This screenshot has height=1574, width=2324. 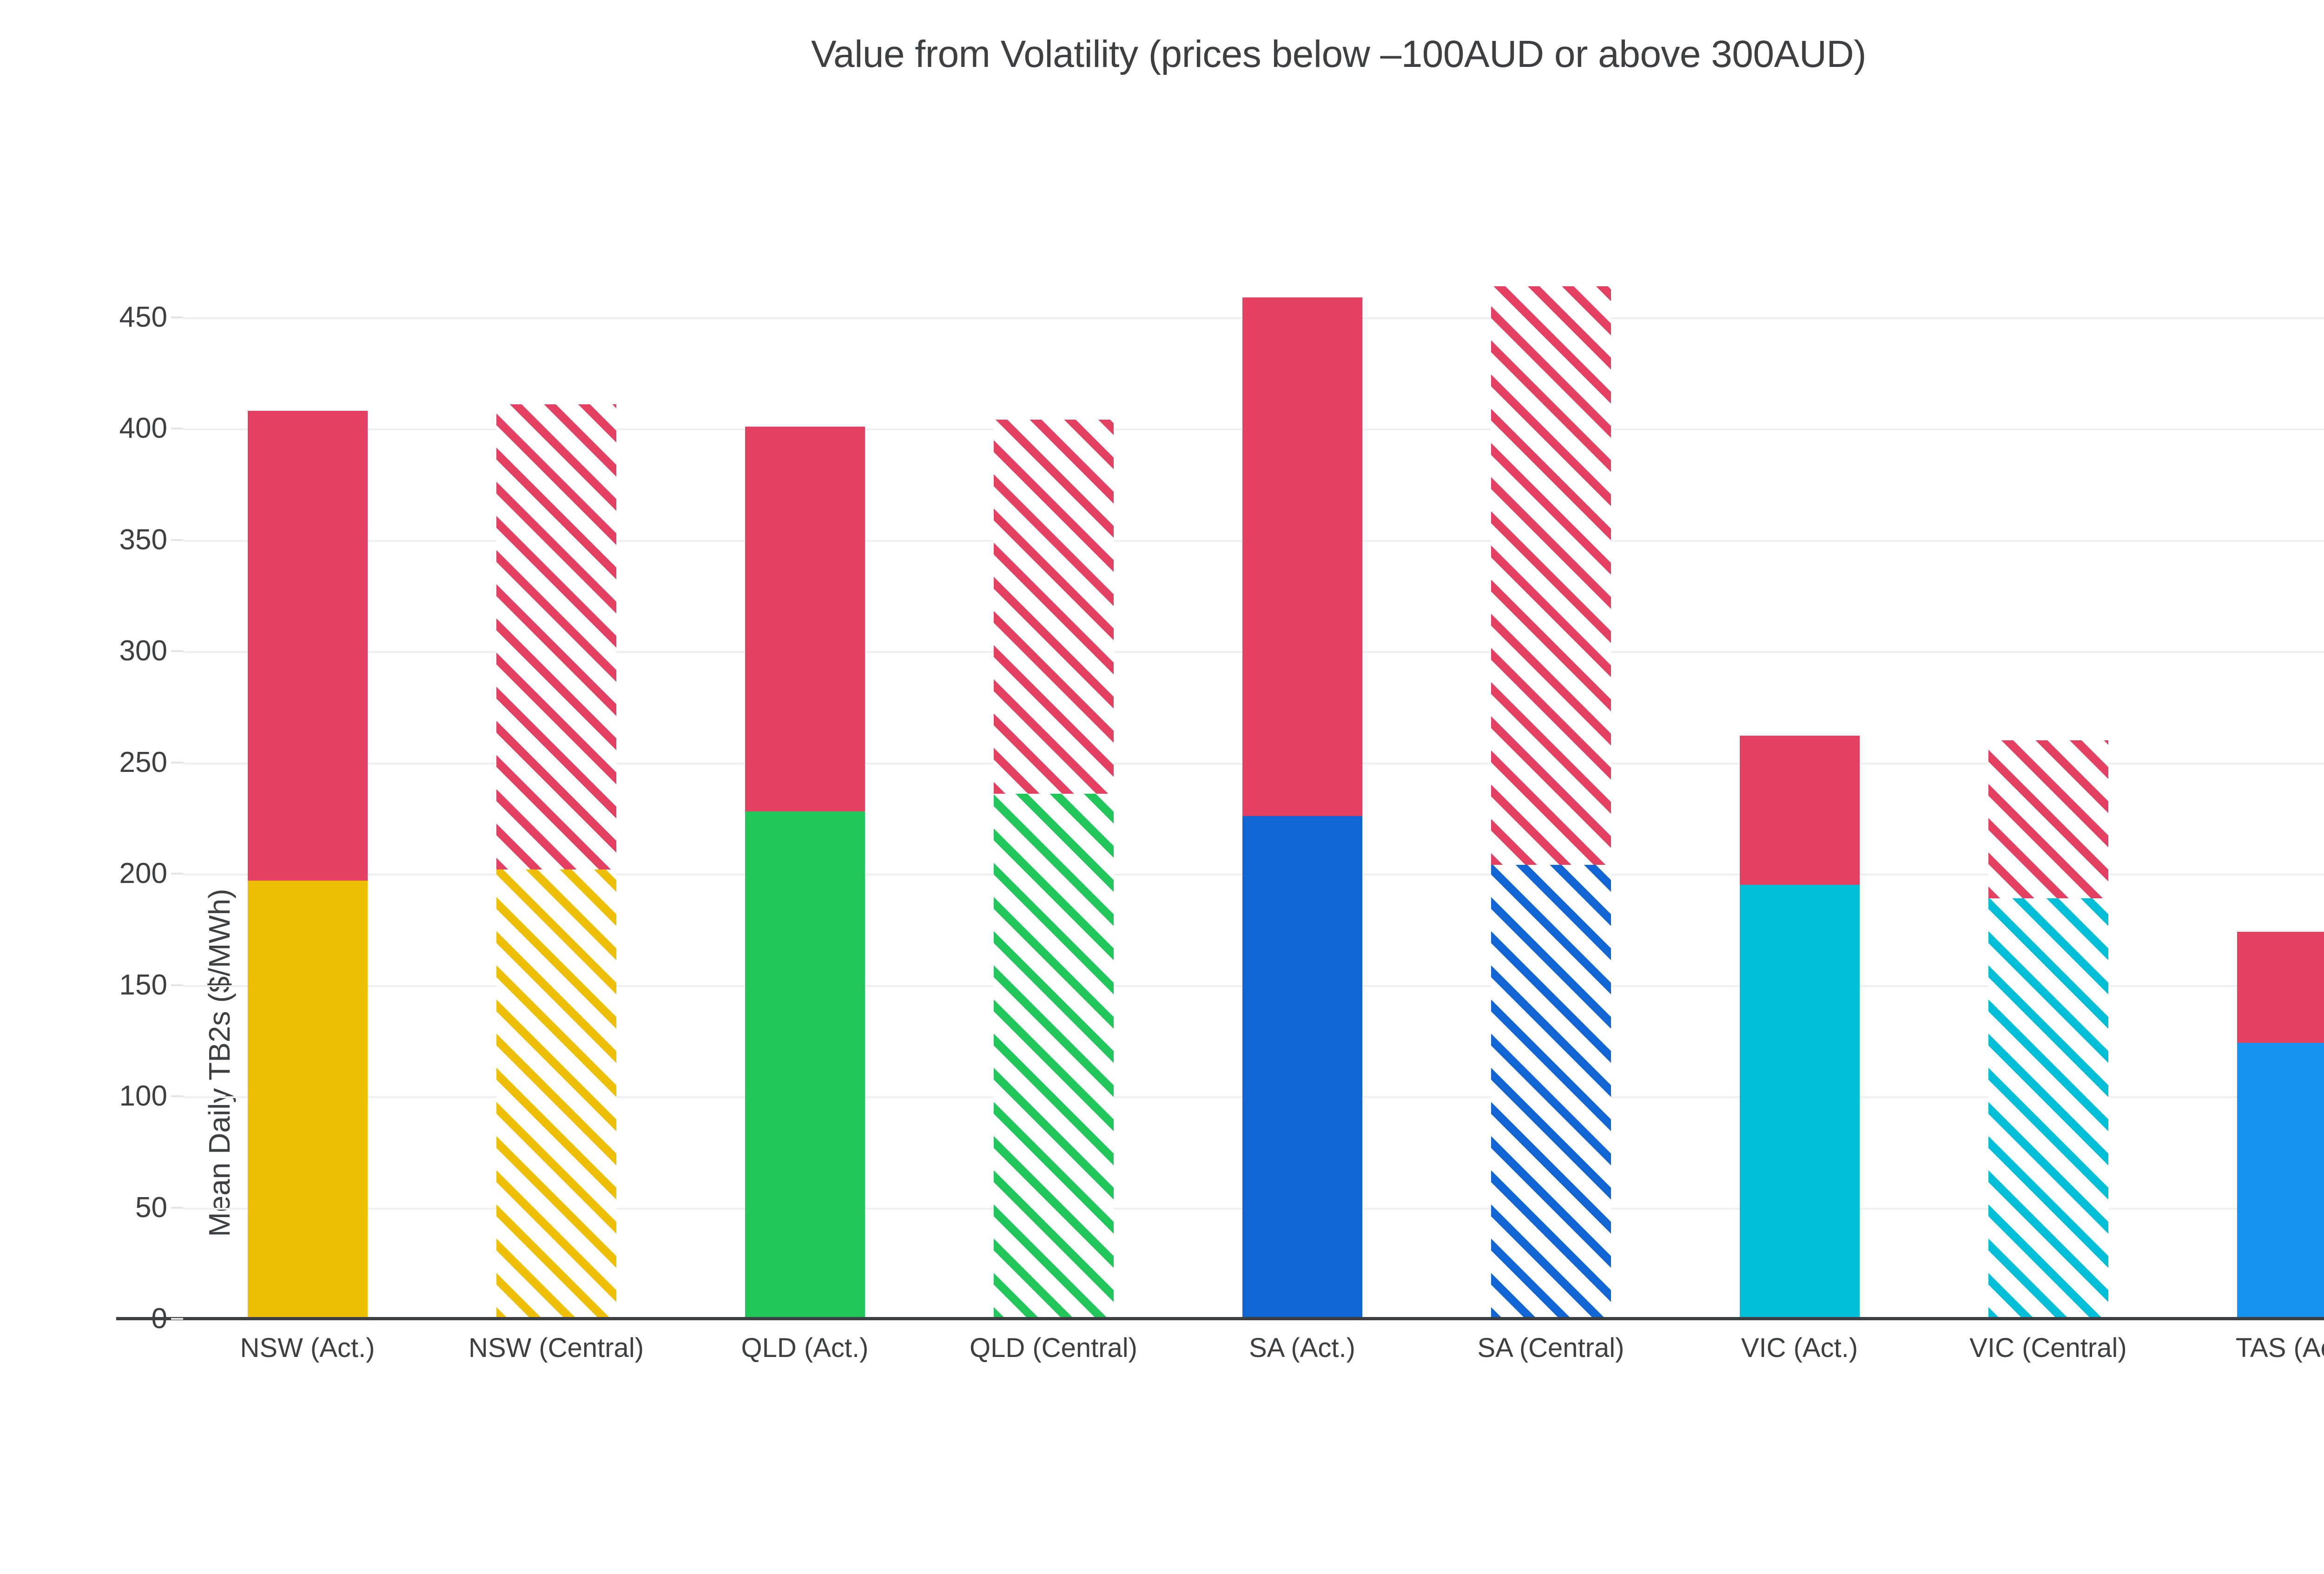 I want to click on x-axis-tick-label: VIC (Act.), so click(x=1799, y=1348).